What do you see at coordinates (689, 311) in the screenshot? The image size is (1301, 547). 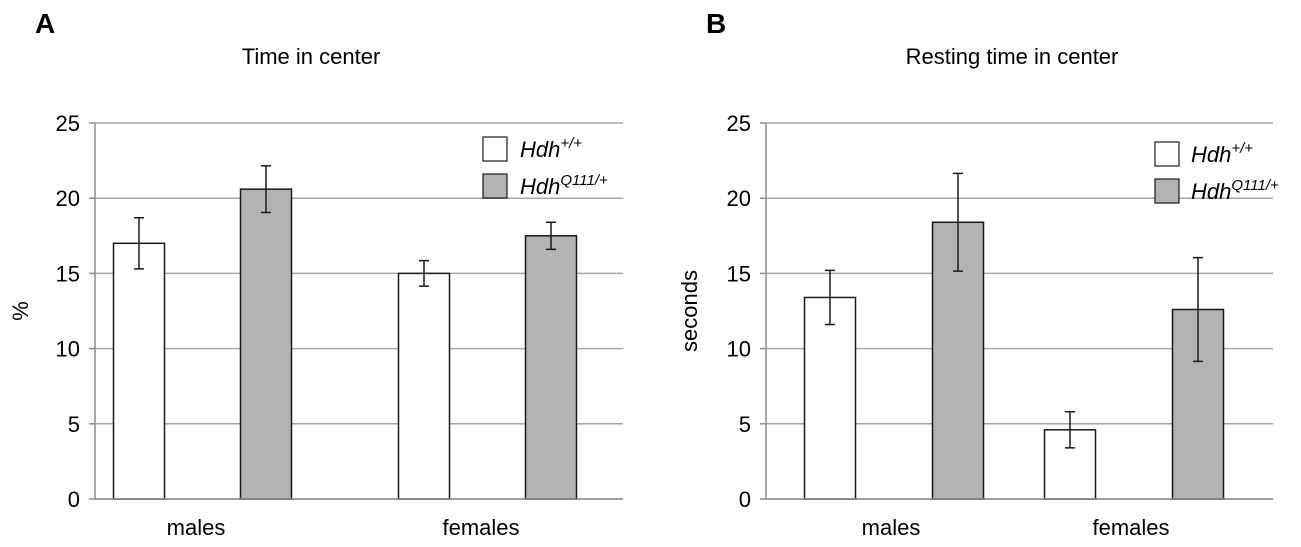 I see `y-axis-label: seconds` at bounding box center [689, 311].